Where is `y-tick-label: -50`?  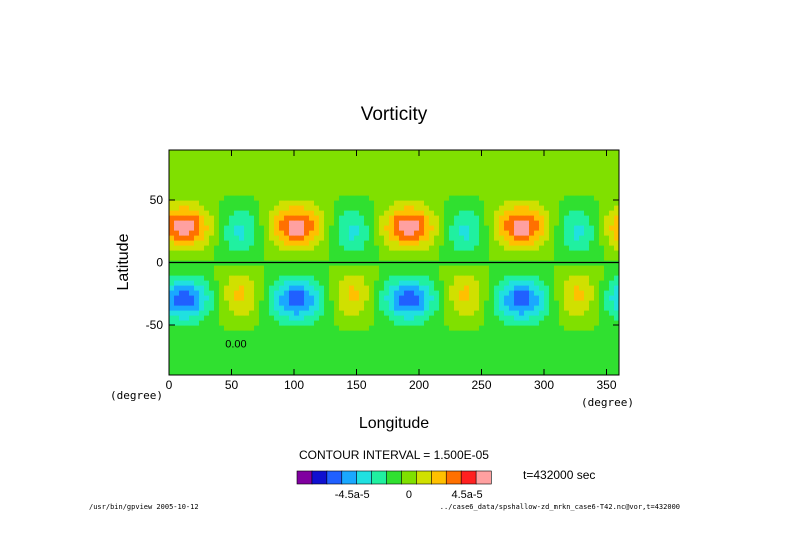
y-tick-label: -50 is located at coordinates (155, 325).